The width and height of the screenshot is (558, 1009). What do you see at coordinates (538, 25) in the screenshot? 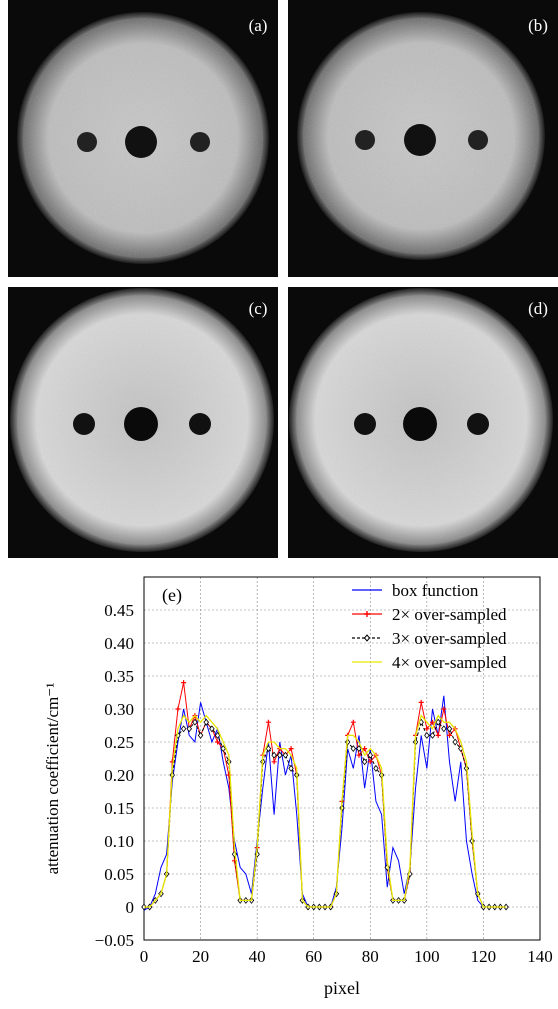
I see `panel-label: (b)` at bounding box center [538, 25].